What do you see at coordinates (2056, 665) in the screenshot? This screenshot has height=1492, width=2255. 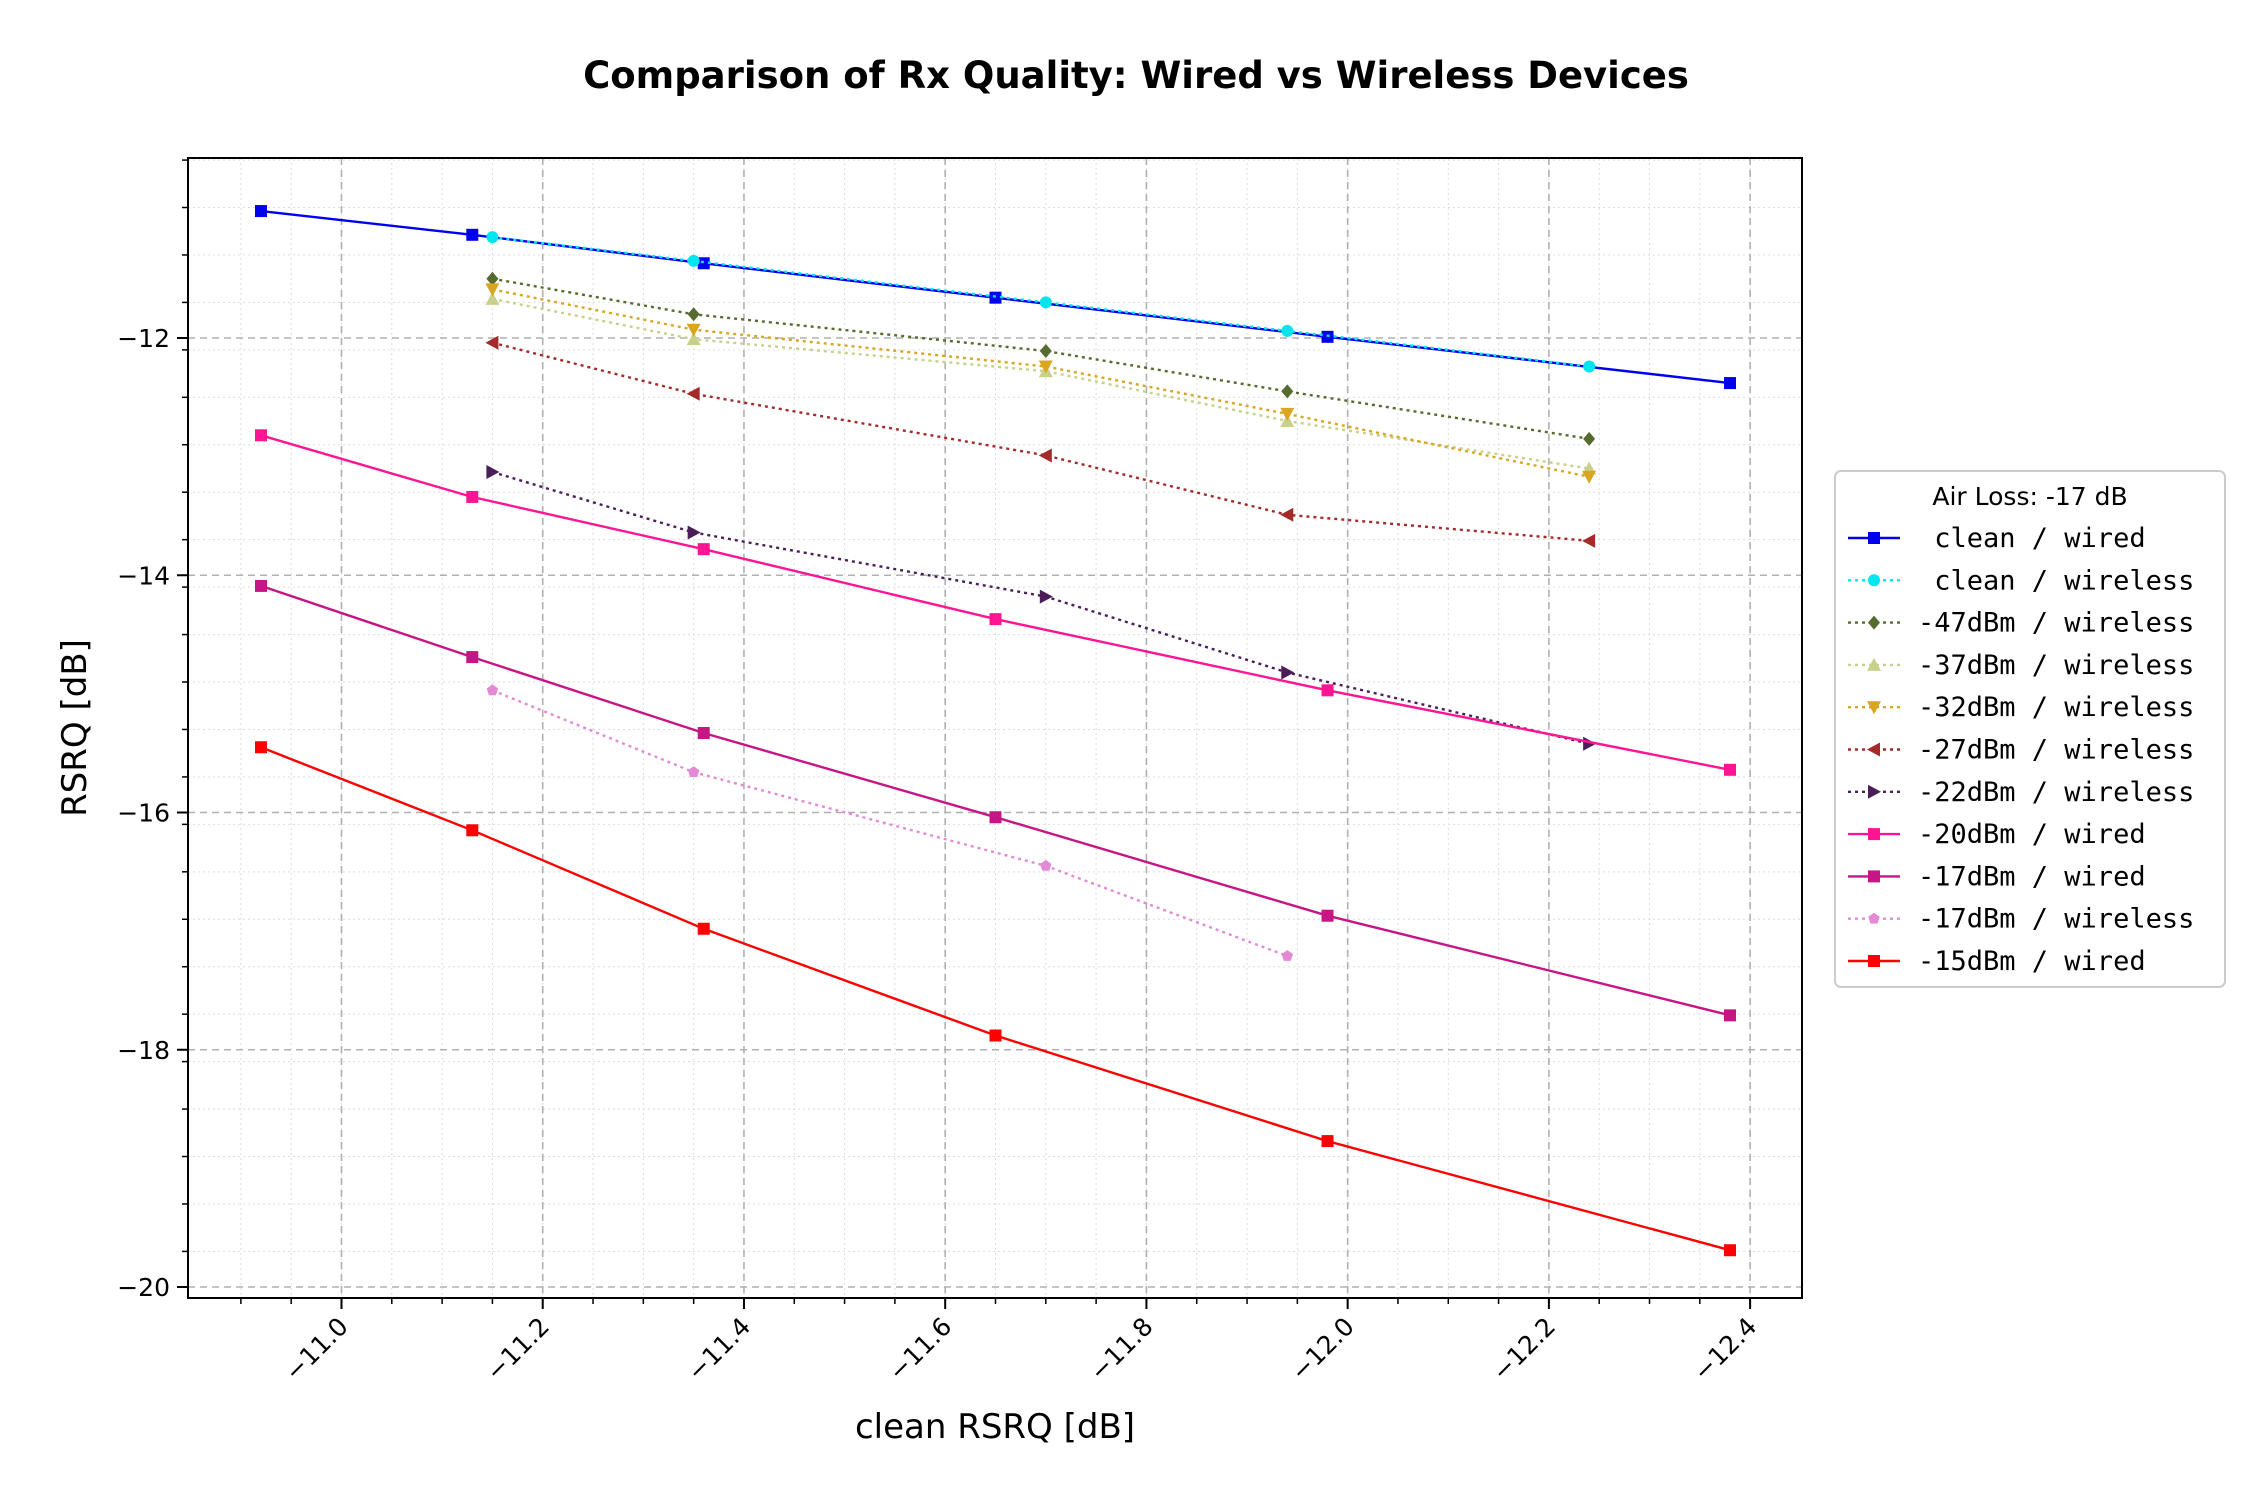 I see `legend-label: -37dBm / wireless` at bounding box center [2056, 665].